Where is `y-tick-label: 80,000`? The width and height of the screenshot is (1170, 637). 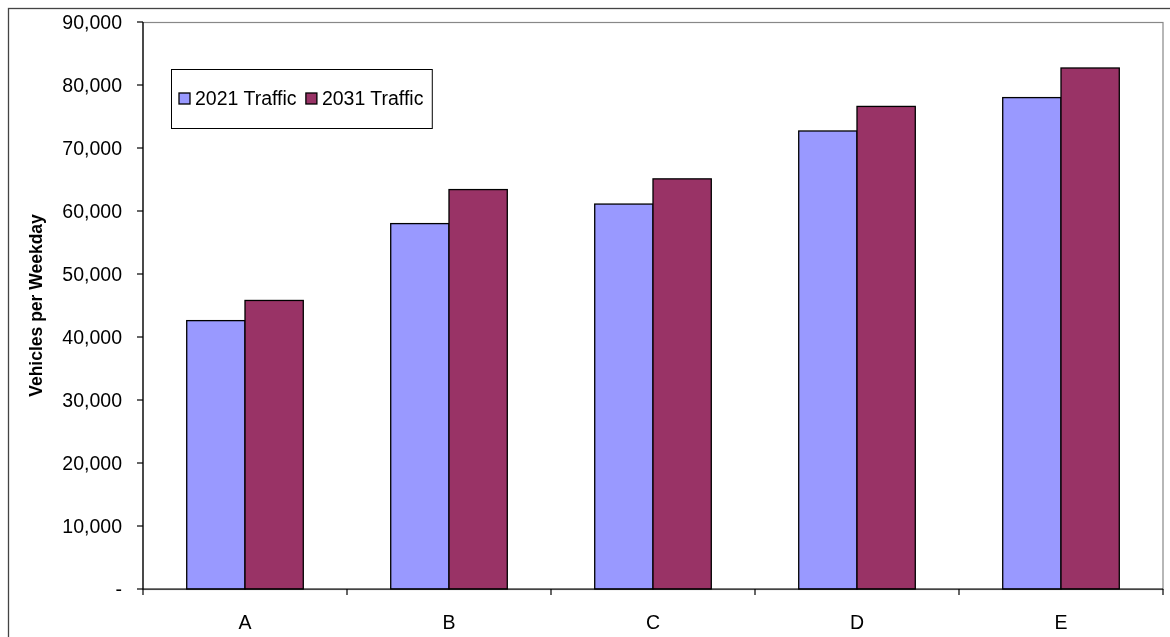
y-tick-label: 80,000 is located at coordinates (92, 84).